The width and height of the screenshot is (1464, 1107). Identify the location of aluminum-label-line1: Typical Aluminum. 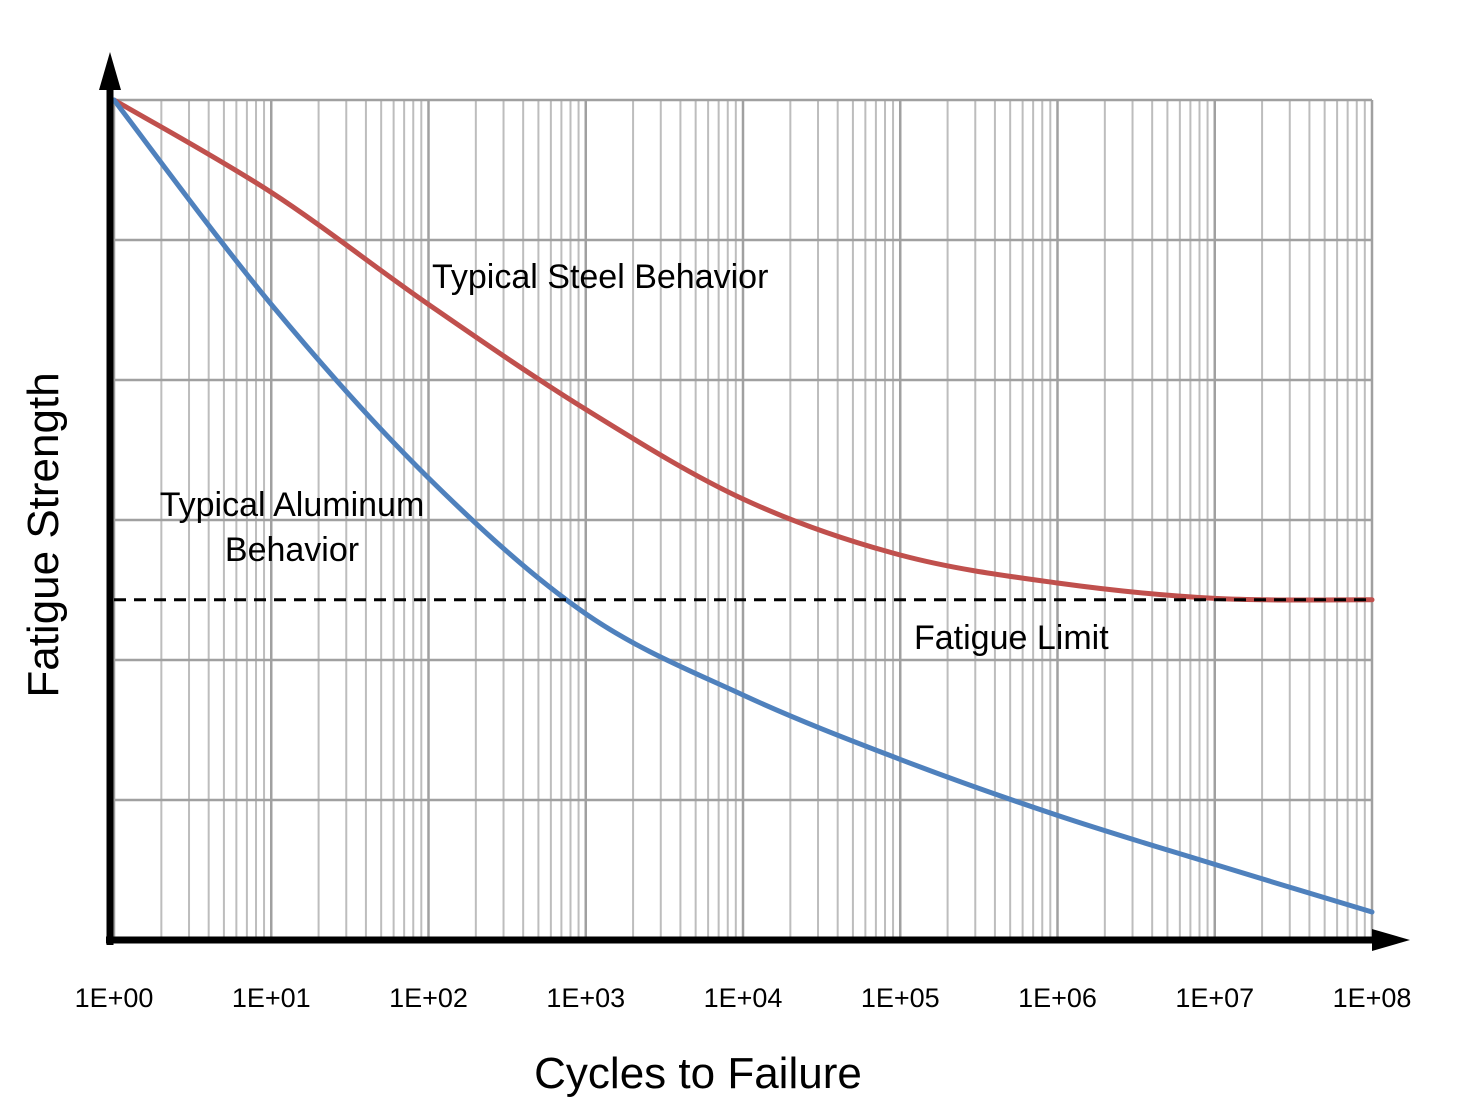
(292, 505).